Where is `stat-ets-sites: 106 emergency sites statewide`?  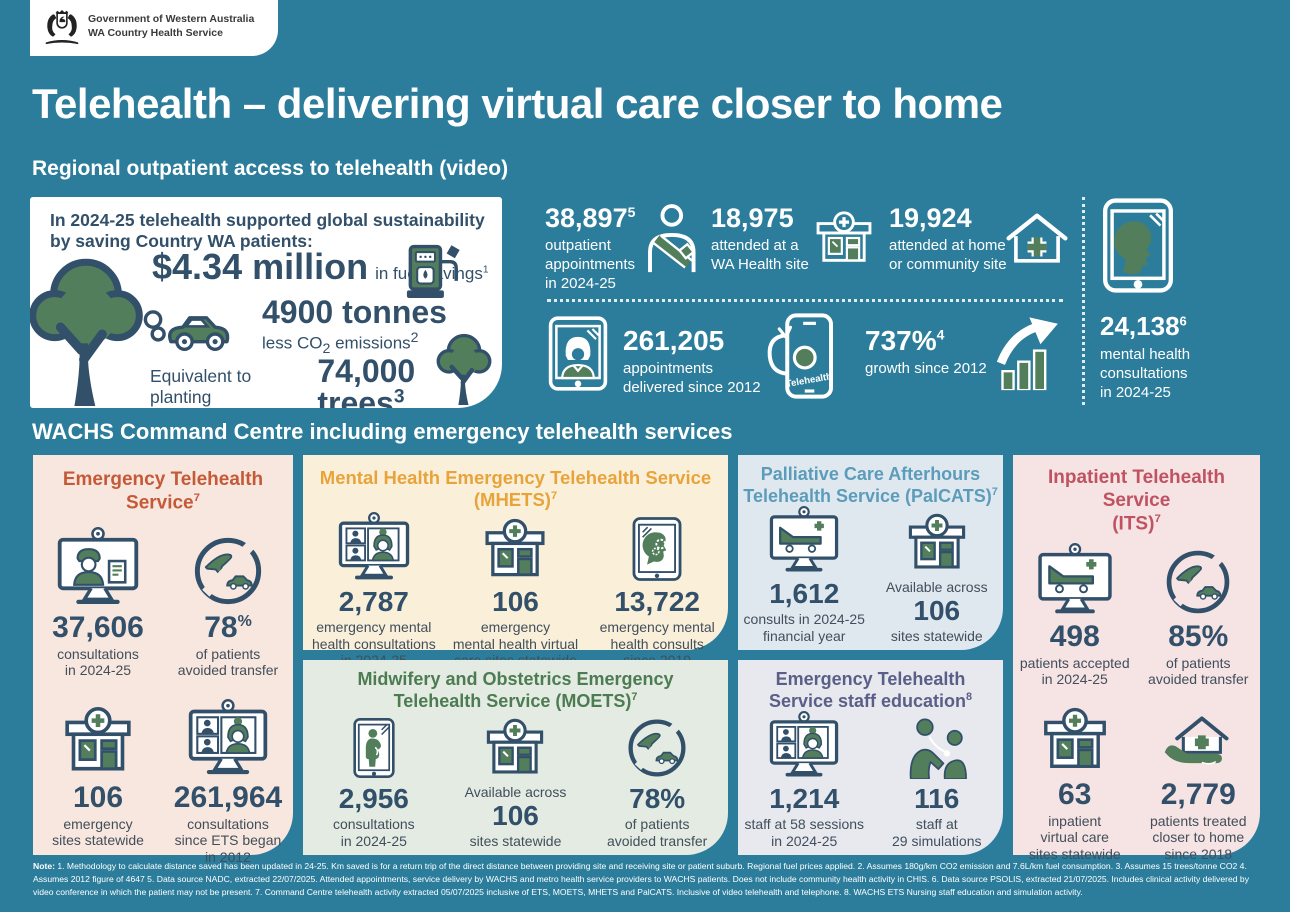 stat-ets-sites: 106 emergency sites statewide is located at coordinates (98, 781).